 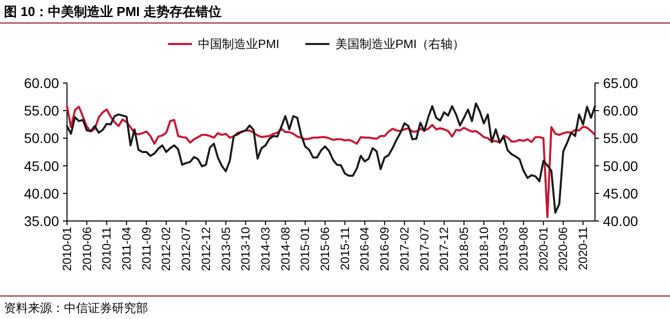 I want to click on y2-tick-label: 55.00, so click(x=620, y=138).